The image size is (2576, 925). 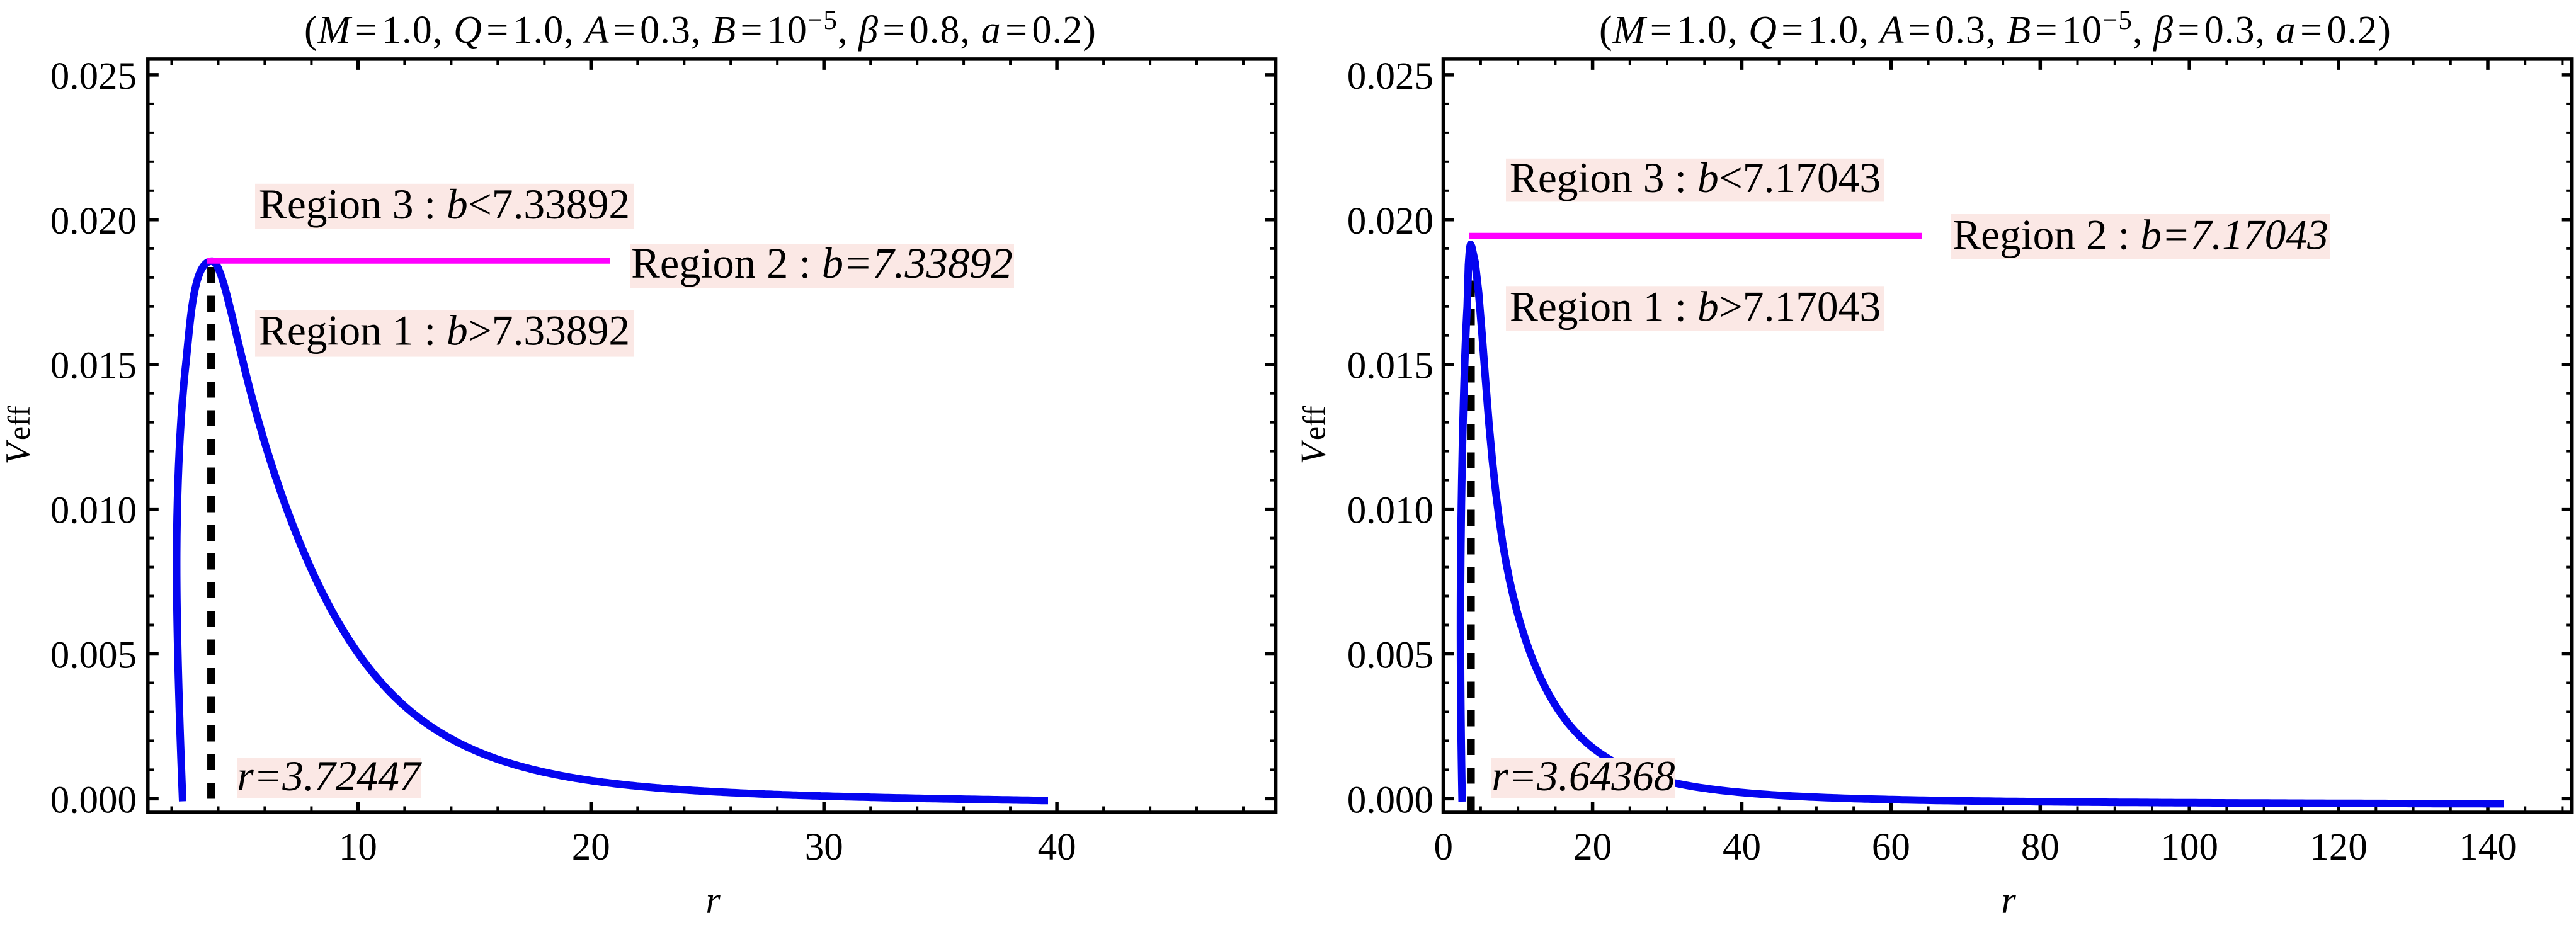 I want to click on svg-text: 80, so click(x=2040, y=847).